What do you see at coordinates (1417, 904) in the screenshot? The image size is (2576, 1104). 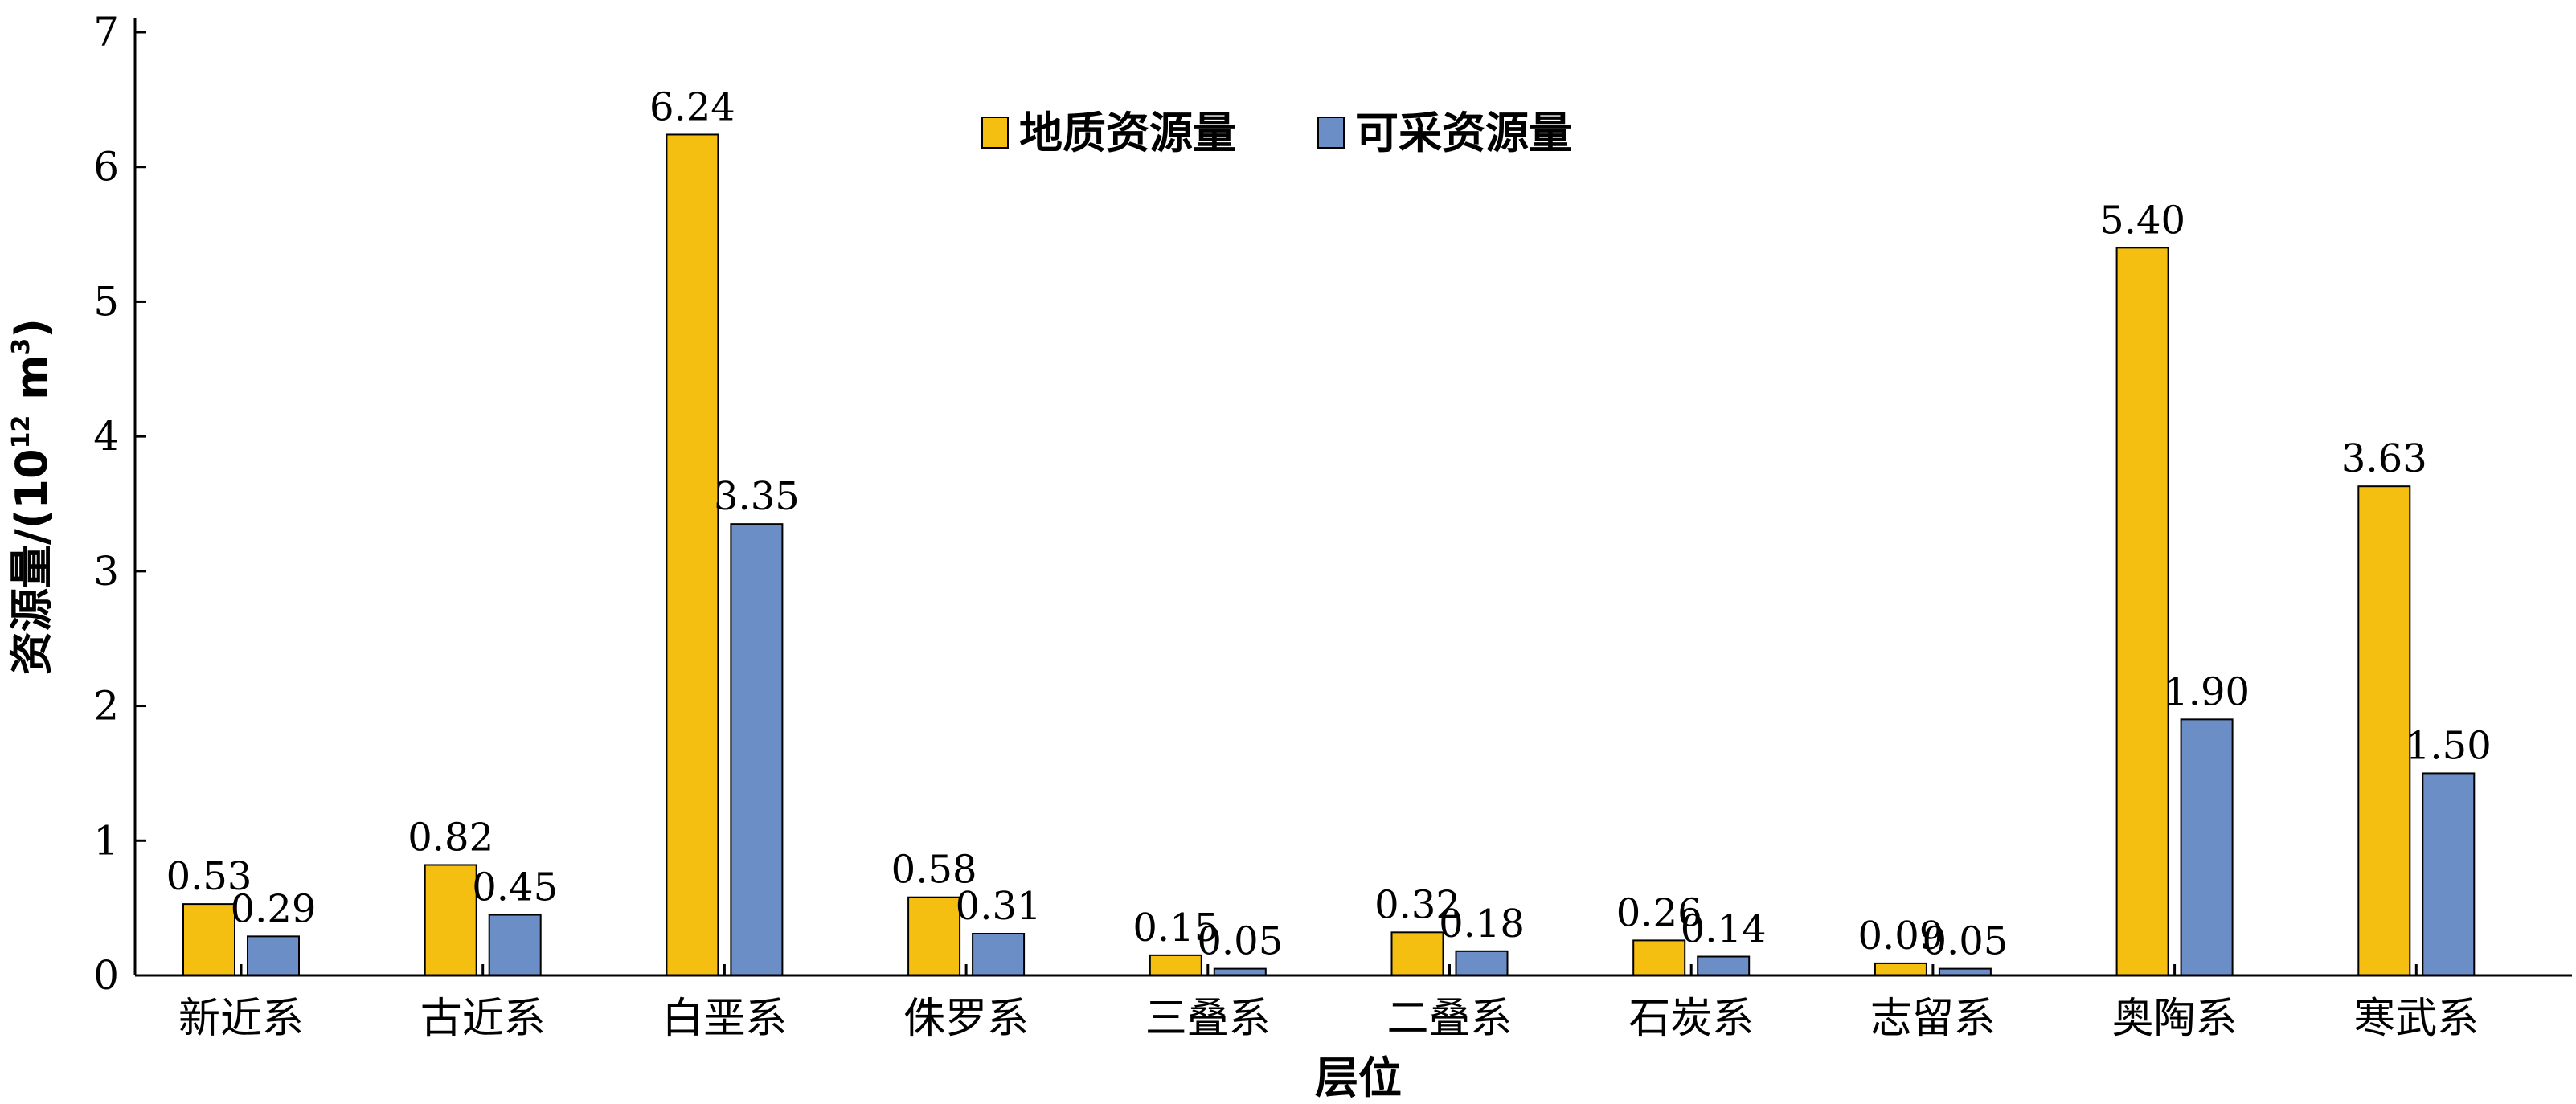 I see `data-label-geologic: 0.32` at bounding box center [1417, 904].